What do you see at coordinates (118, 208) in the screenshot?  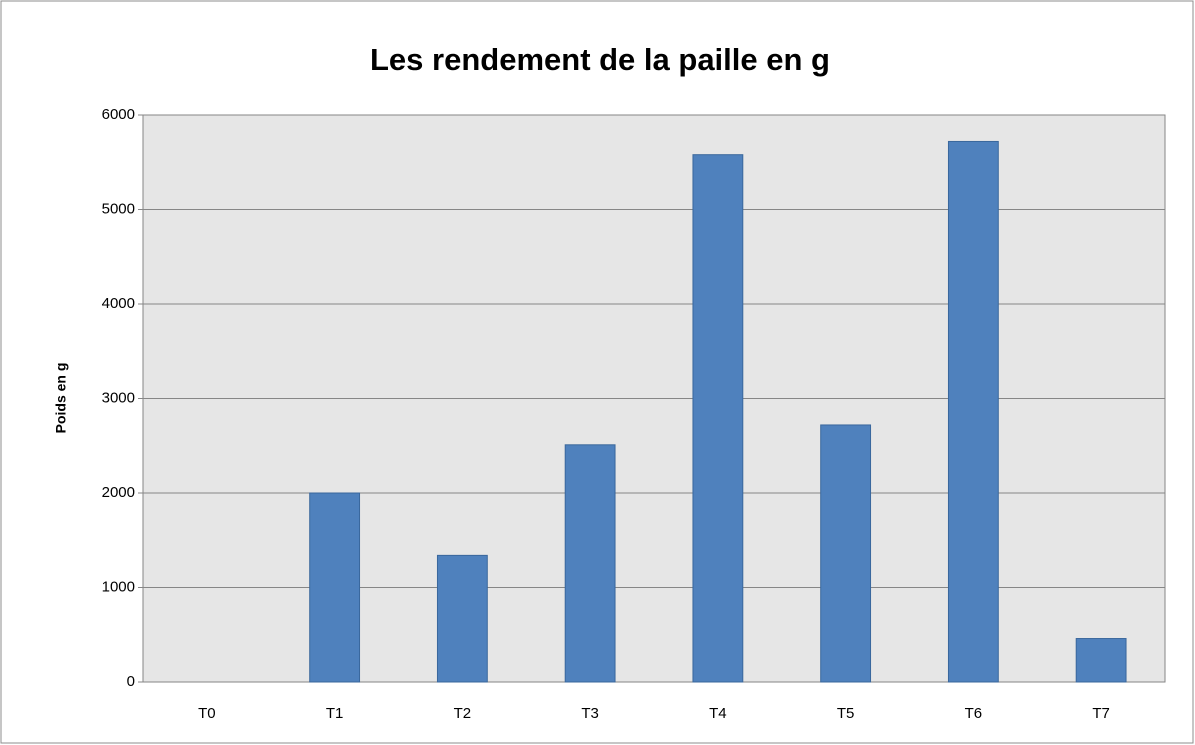 I see `y-tick-label: 5000` at bounding box center [118, 208].